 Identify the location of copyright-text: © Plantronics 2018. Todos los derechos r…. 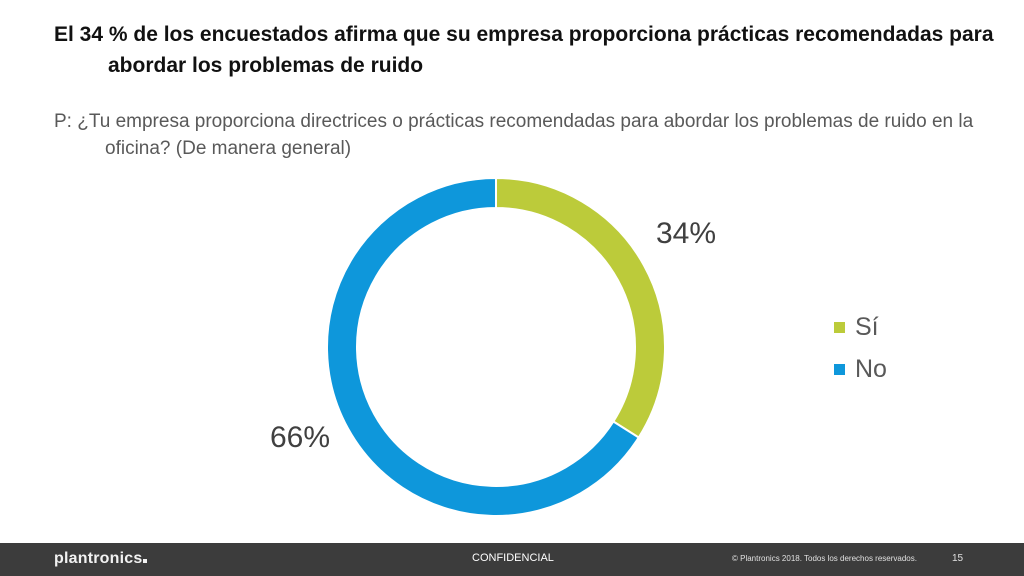
(824, 558).